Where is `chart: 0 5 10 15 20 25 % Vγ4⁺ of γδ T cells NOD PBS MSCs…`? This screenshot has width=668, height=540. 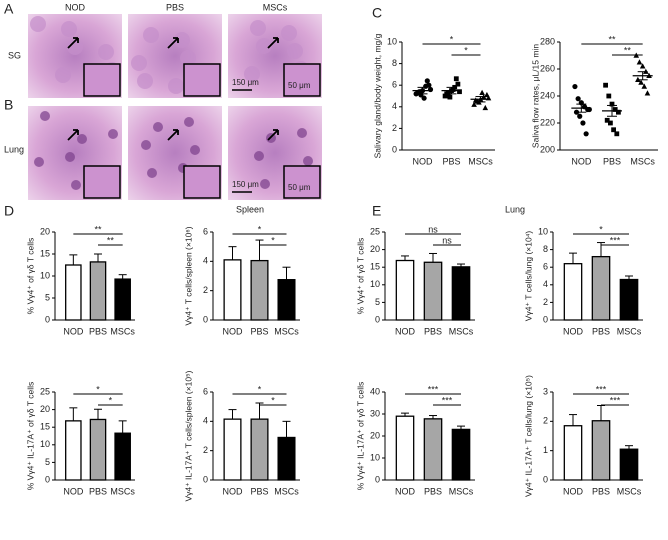 chart: 0 5 10 15 20 25 % Vγ4⁺ of γδ T cells NOD PBS MSCs… is located at coordinates (415, 280).